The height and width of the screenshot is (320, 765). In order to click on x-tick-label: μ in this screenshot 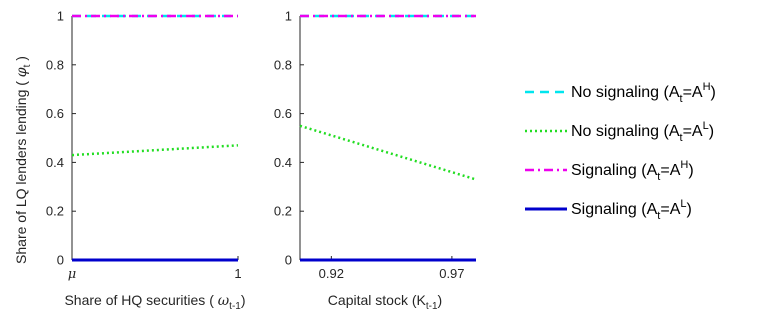, I will do `click(72, 274)`.